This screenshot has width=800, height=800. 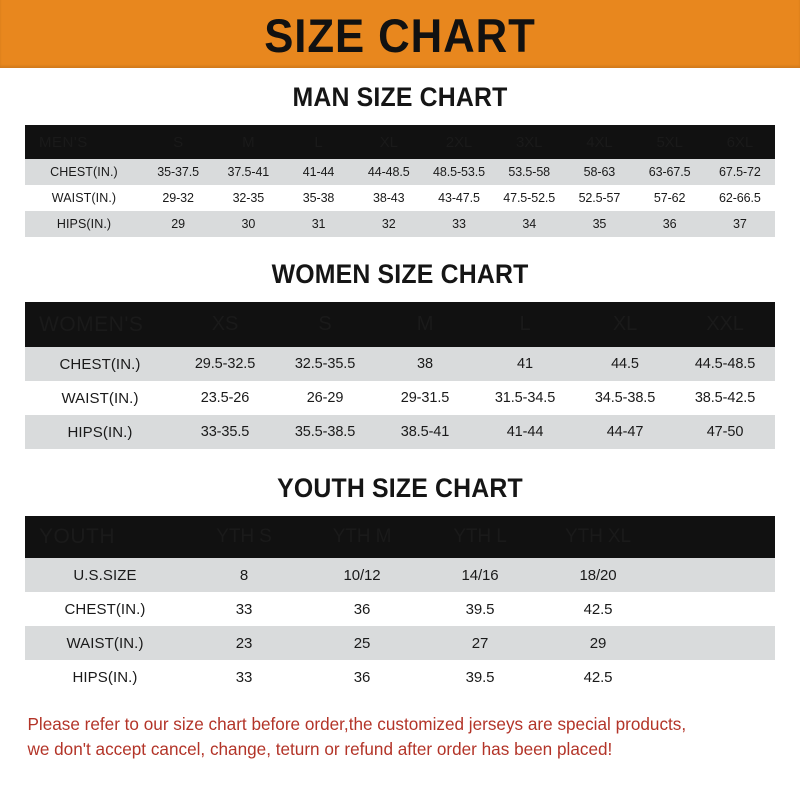 What do you see at coordinates (225, 364) in the screenshot?
I see `women-cell: 29.5-32.5` at bounding box center [225, 364].